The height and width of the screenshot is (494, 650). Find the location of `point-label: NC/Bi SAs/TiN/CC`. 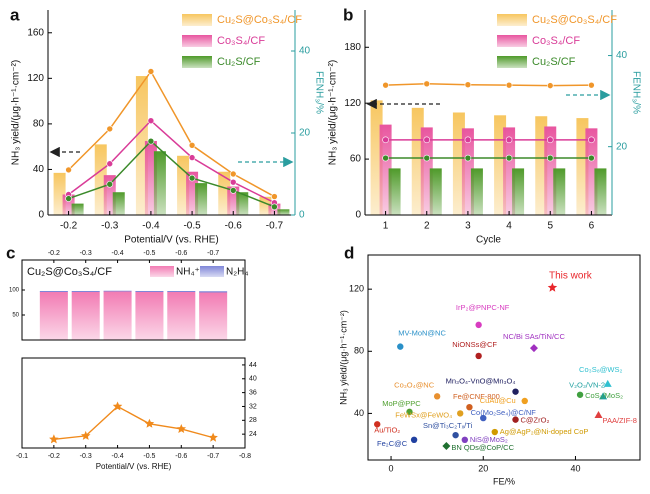

point-label: NC/Bi SAs/TiN/CC is located at coordinates (534, 336).